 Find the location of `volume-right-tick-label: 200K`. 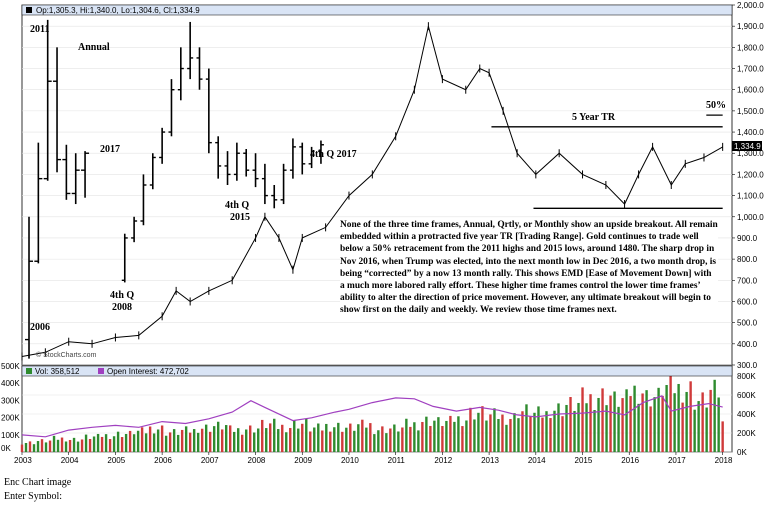

volume-right-tick-label: 200K is located at coordinates (746, 433).